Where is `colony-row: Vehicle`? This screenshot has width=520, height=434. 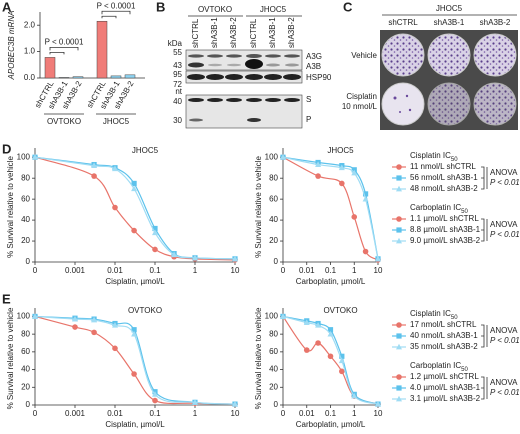 colony-row: Vehicle is located at coordinates (364, 55).